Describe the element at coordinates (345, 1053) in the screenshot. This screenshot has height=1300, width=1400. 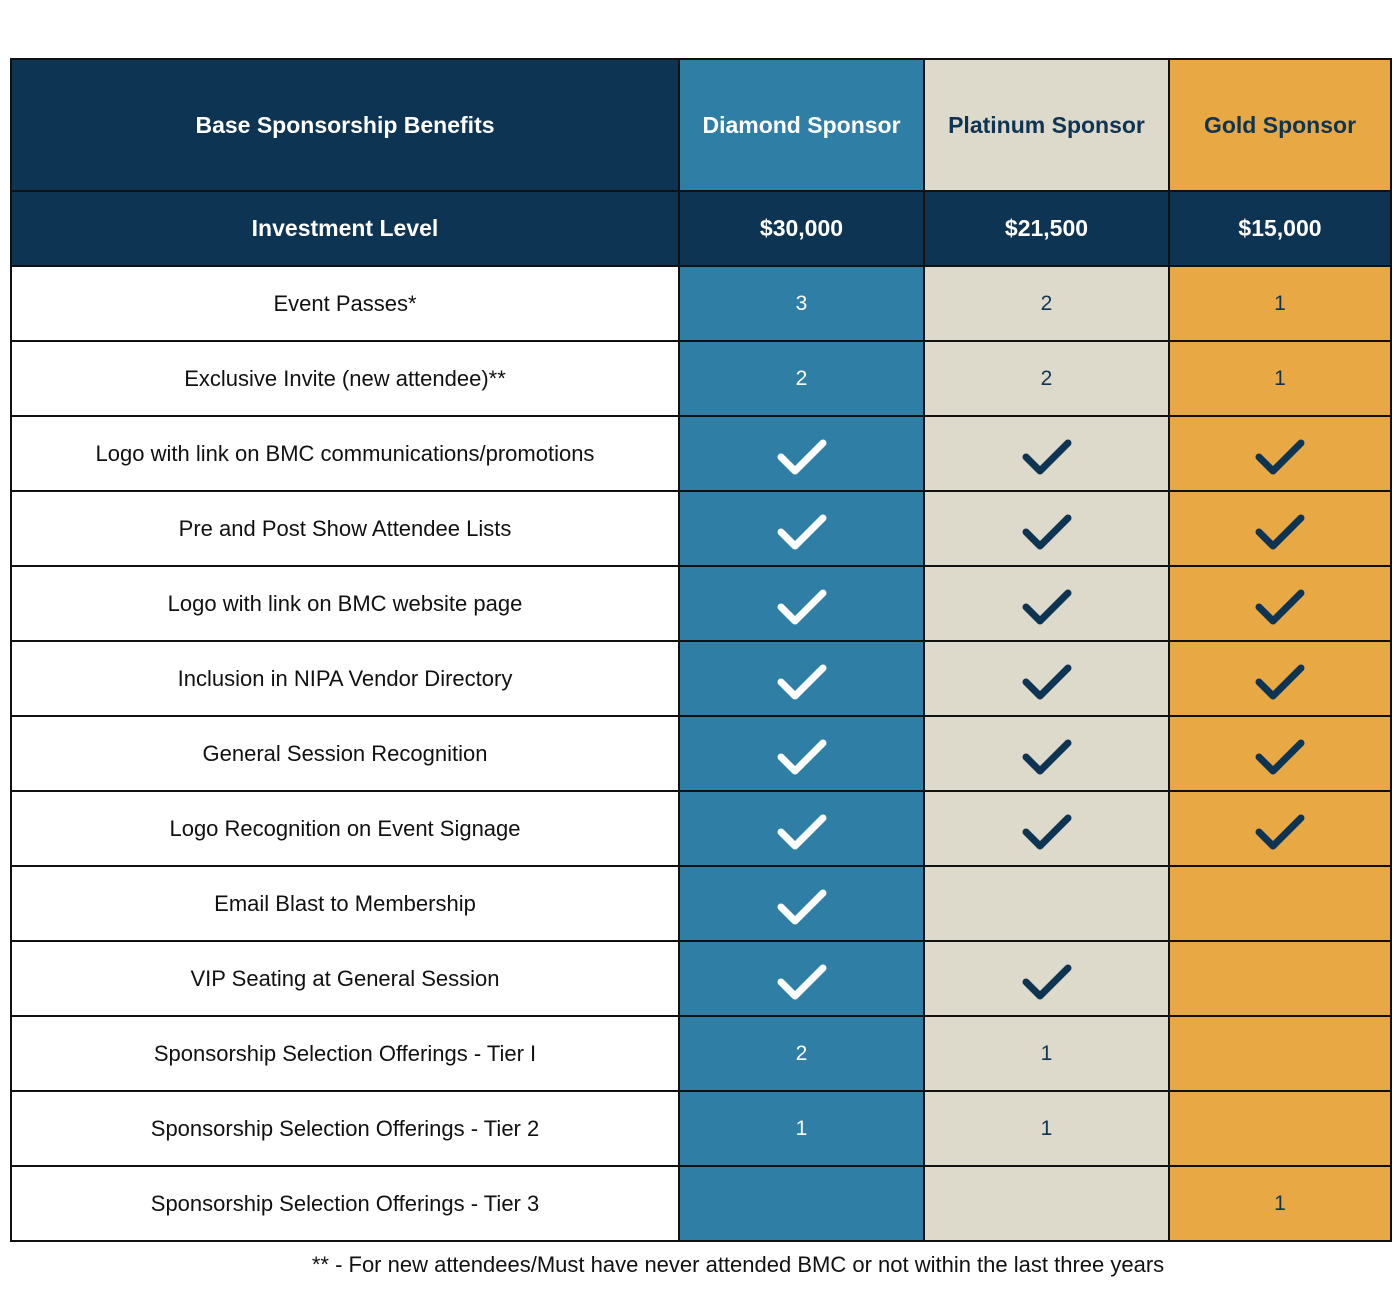
I see `benefit-label: Sponsorship Selection Offerings - Tier I` at that location.